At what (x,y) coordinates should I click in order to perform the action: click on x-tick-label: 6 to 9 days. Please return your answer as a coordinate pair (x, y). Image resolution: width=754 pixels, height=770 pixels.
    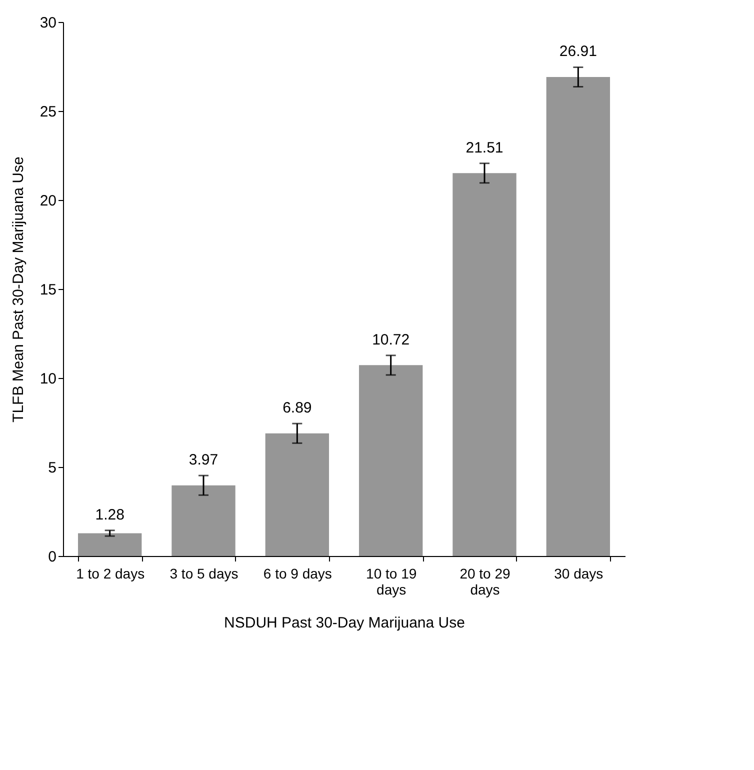
    Looking at the image, I should click on (297, 574).